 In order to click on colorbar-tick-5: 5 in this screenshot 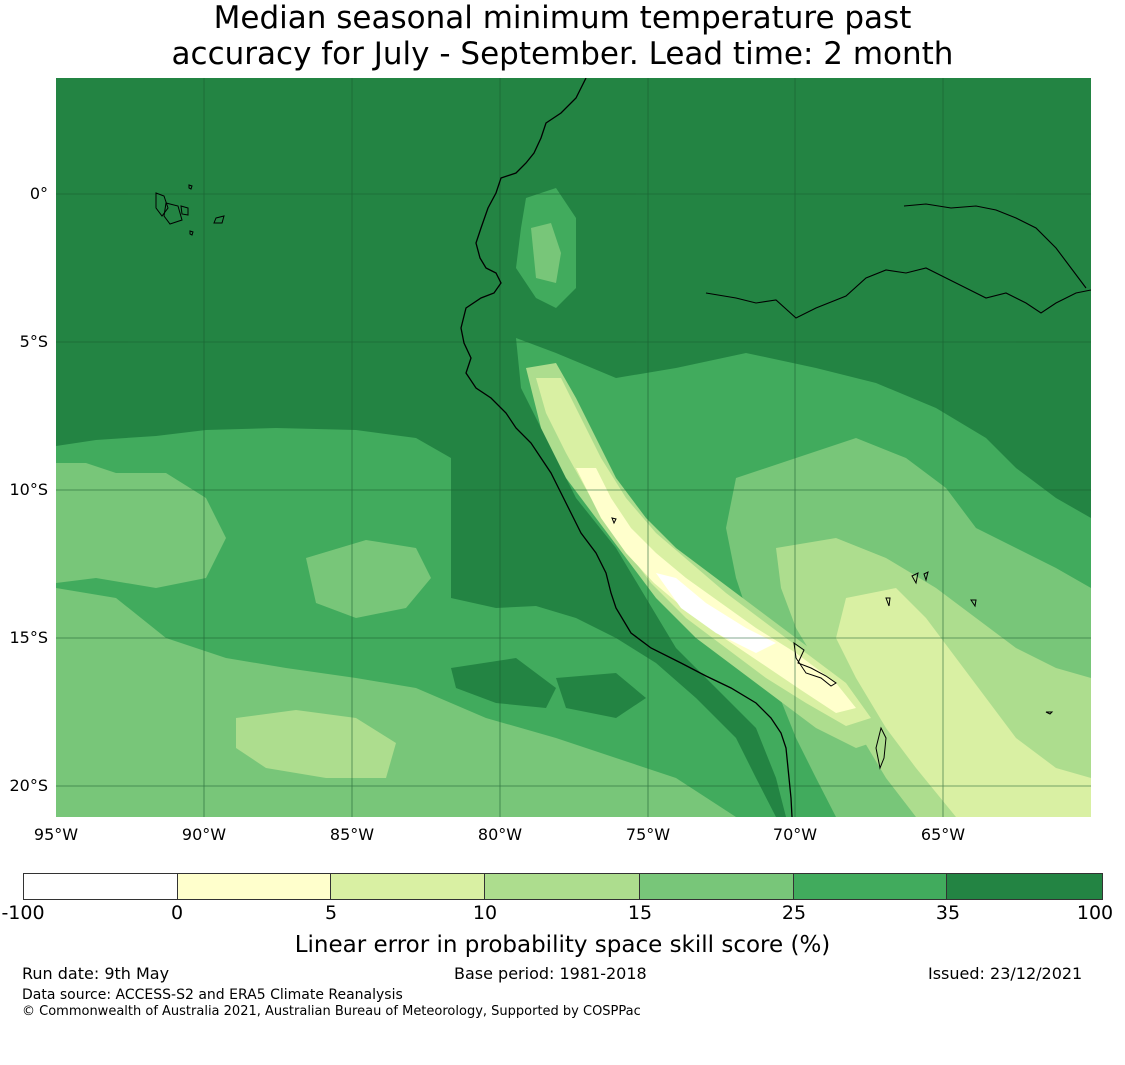, I will do `click(331, 913)`.